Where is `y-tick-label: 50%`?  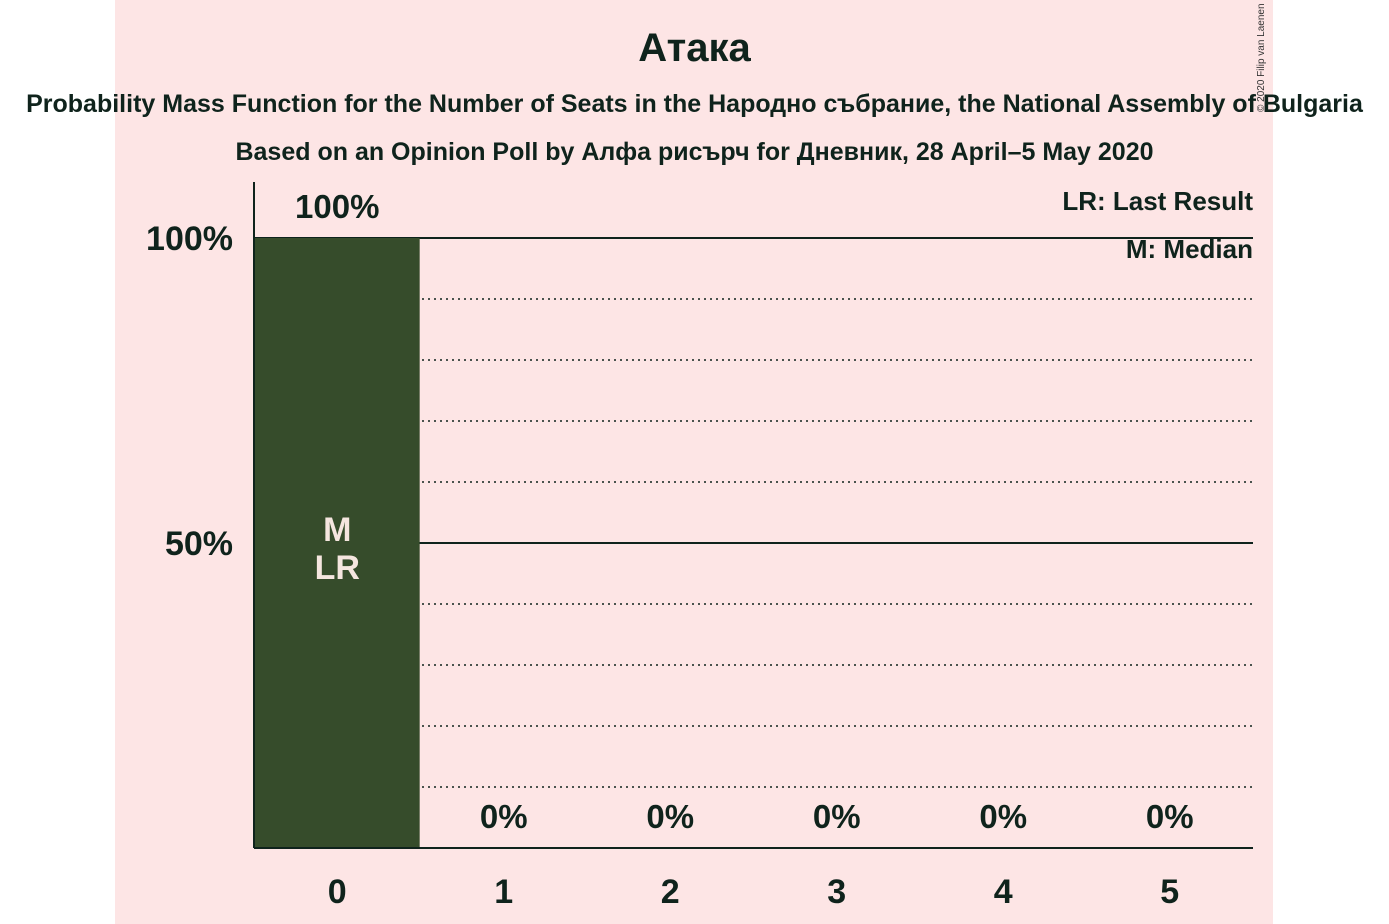 y-tick-label: 50% is located at coordinates (199, 544).